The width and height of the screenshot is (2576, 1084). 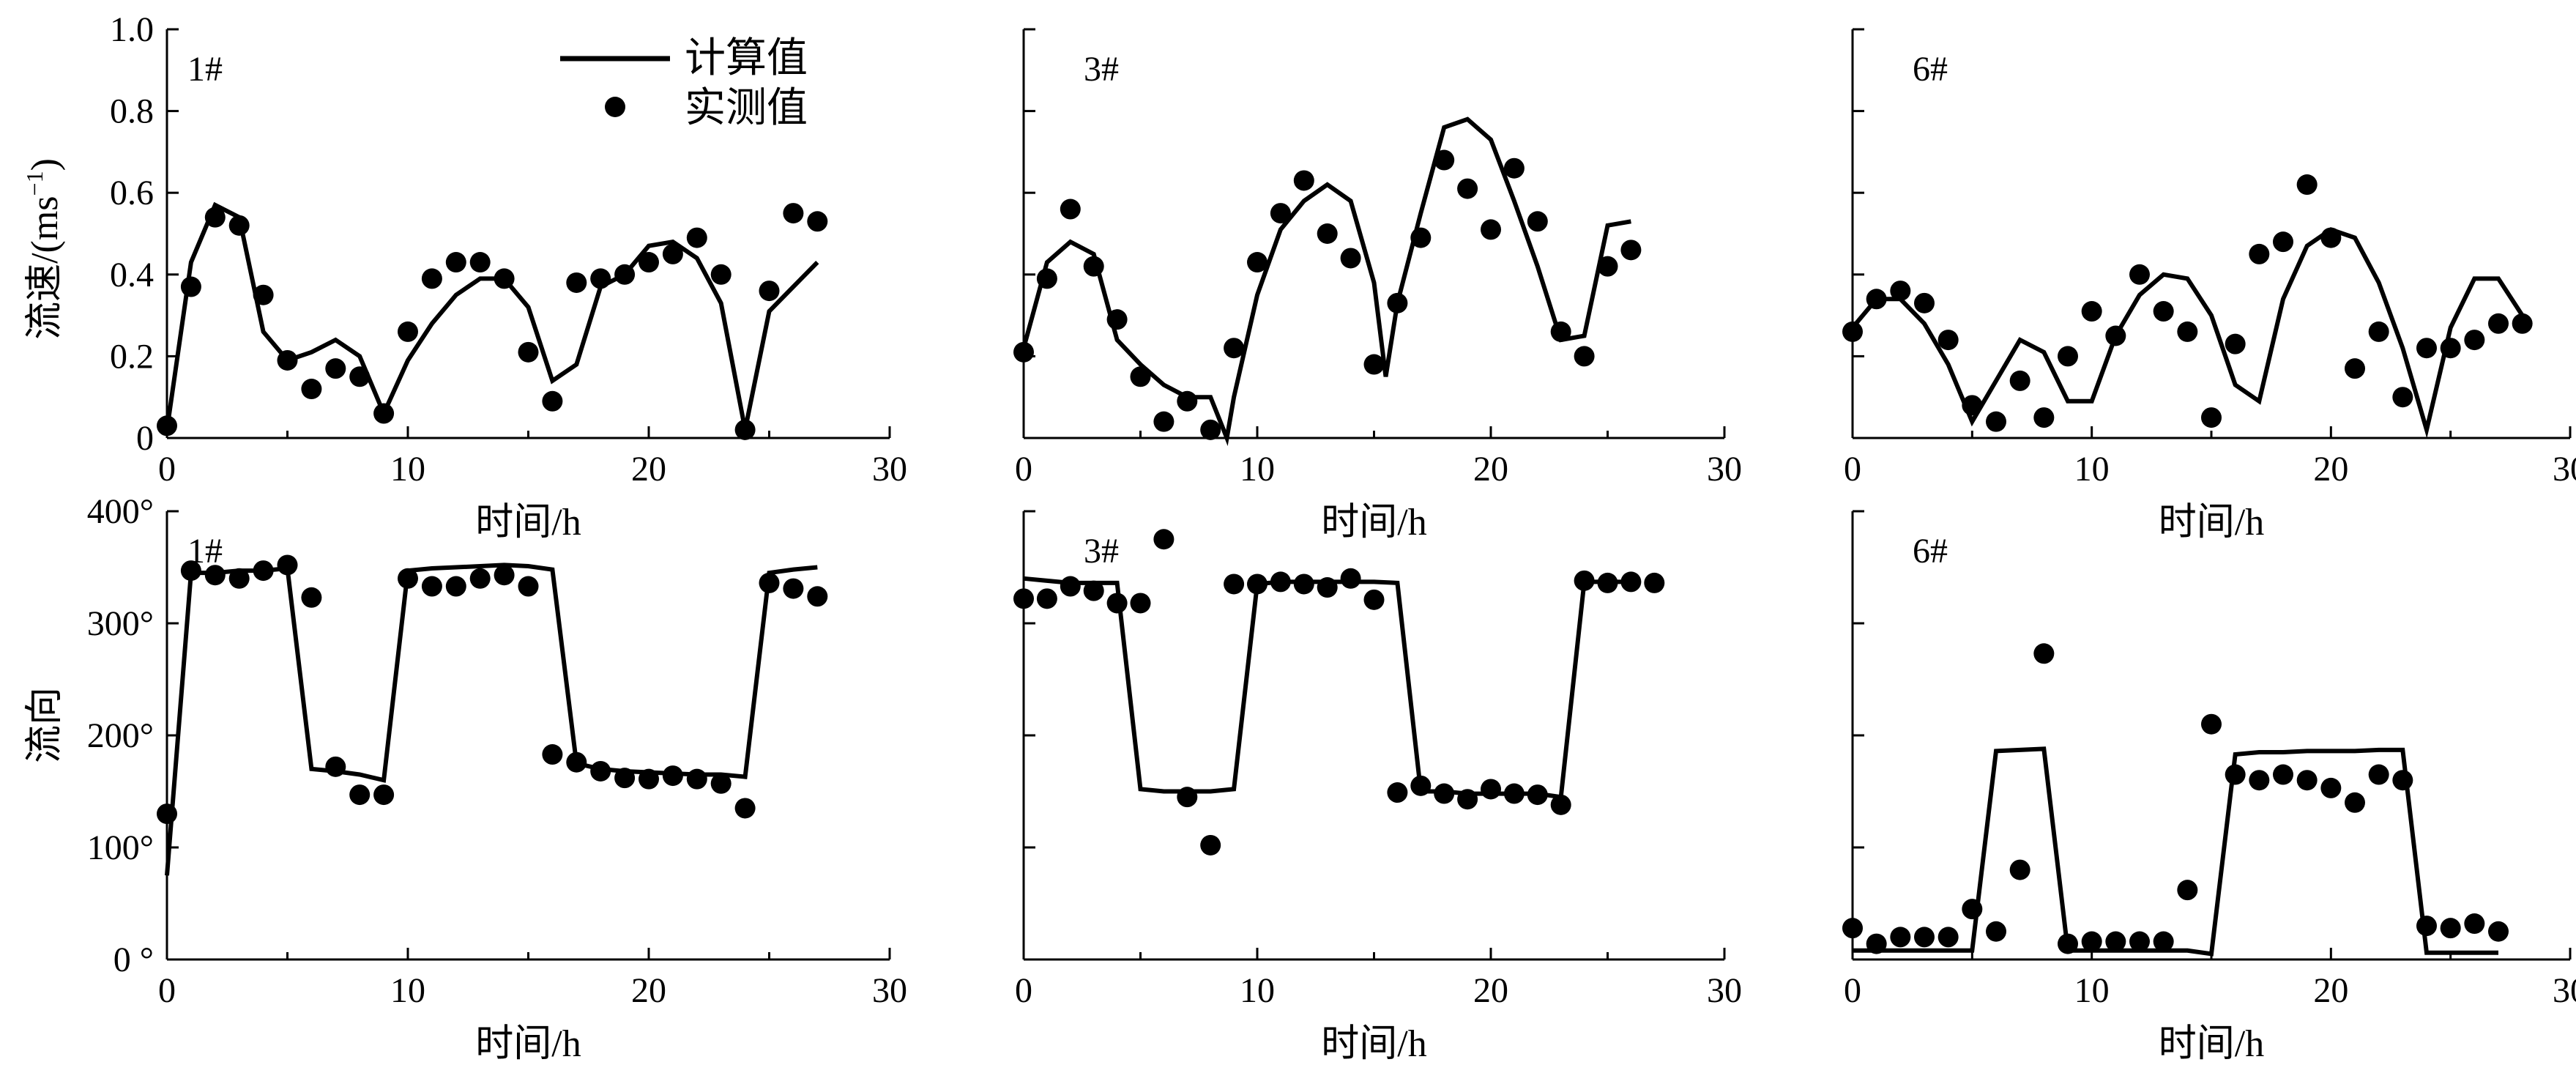 I want to click on legend-line-label: 计算值, so click(x=746, y=58).